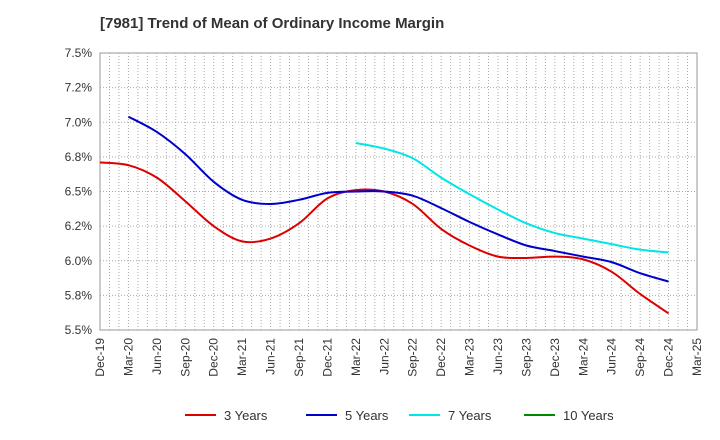 Image resolution: width=720 pixels, height=440 pixels. What do you see at coordinates (79, 226) in the screenshot?
I see `y-tick-label: 6.2%` at bounding box center [79, 226].